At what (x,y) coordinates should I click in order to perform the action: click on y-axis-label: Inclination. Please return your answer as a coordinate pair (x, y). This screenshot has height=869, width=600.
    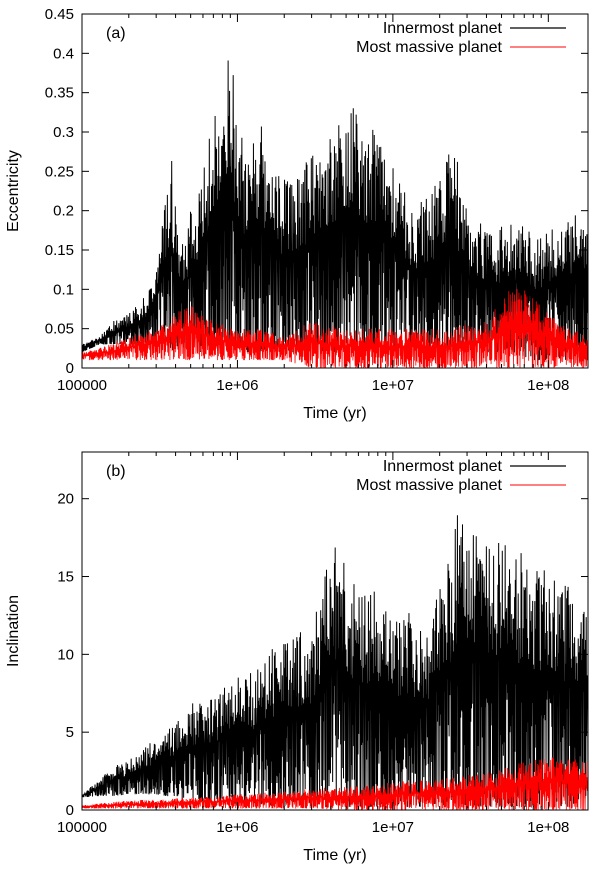
    Looking at the image, I should click on (13, 631).